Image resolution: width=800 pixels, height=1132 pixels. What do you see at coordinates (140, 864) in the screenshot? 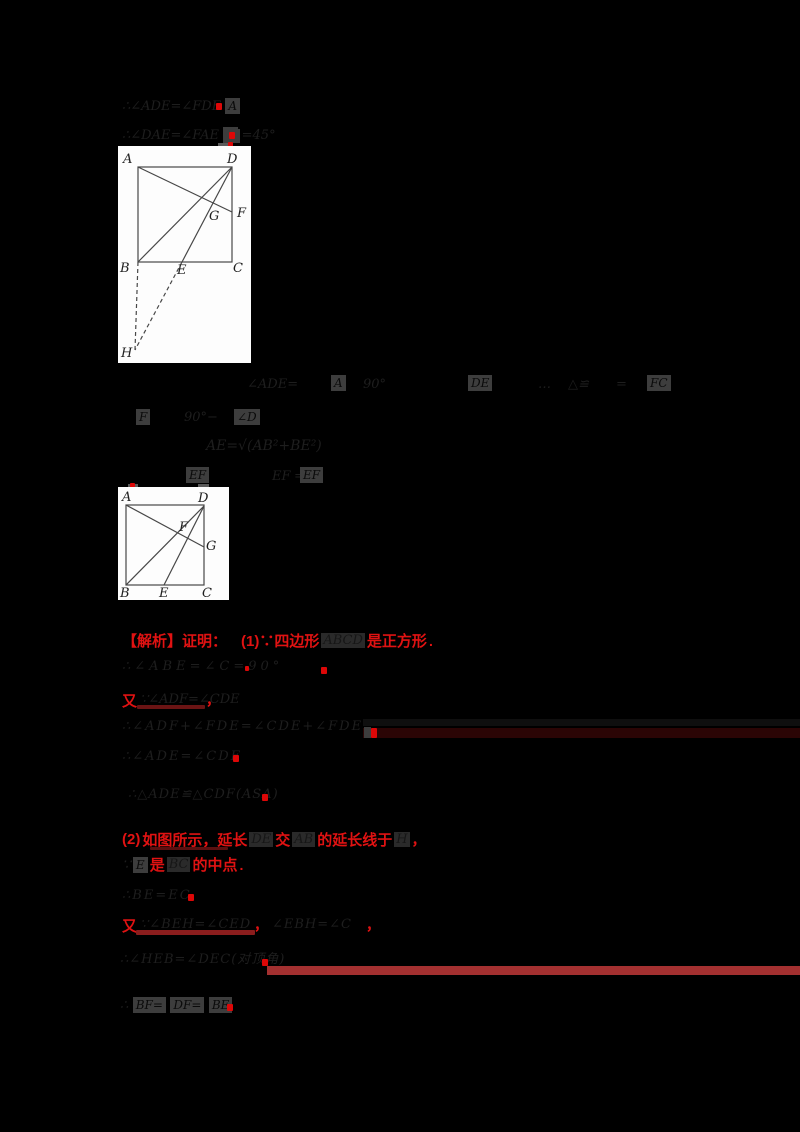
I see `formula-chip: E` at bounding box center [140, 864].